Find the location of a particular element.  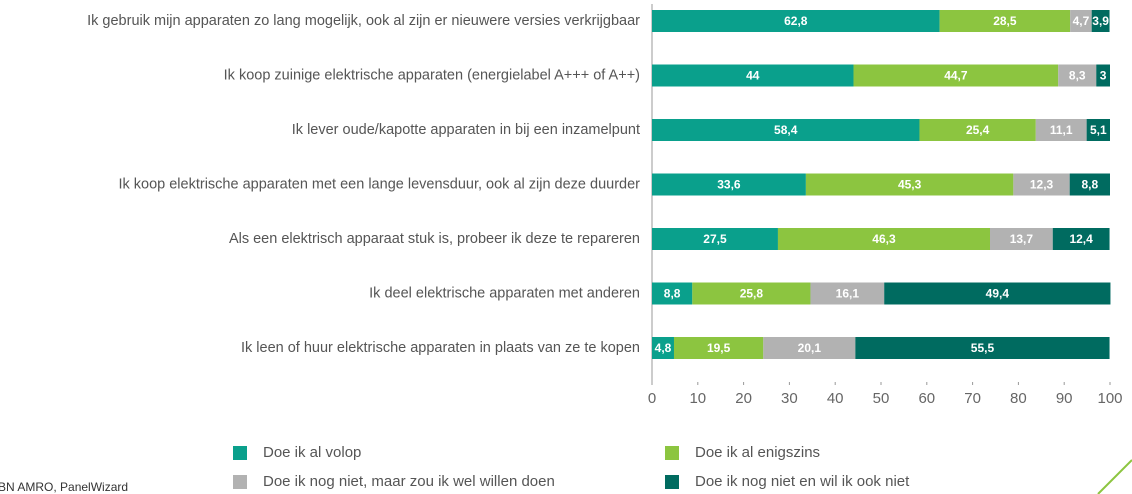

value-label: 25,4 is located at coordinates (978, 130).